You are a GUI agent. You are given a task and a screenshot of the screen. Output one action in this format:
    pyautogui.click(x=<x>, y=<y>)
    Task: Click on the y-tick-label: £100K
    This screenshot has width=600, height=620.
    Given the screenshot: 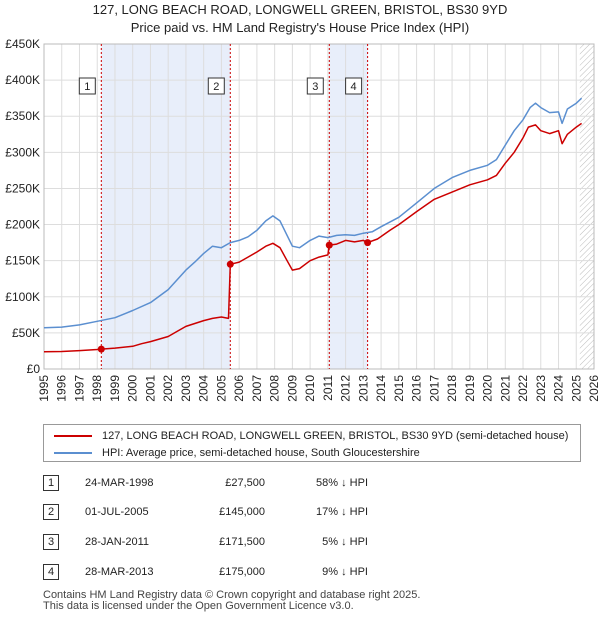 What is the action you would take?
    pyautogui.click(x=22, y=297)
    